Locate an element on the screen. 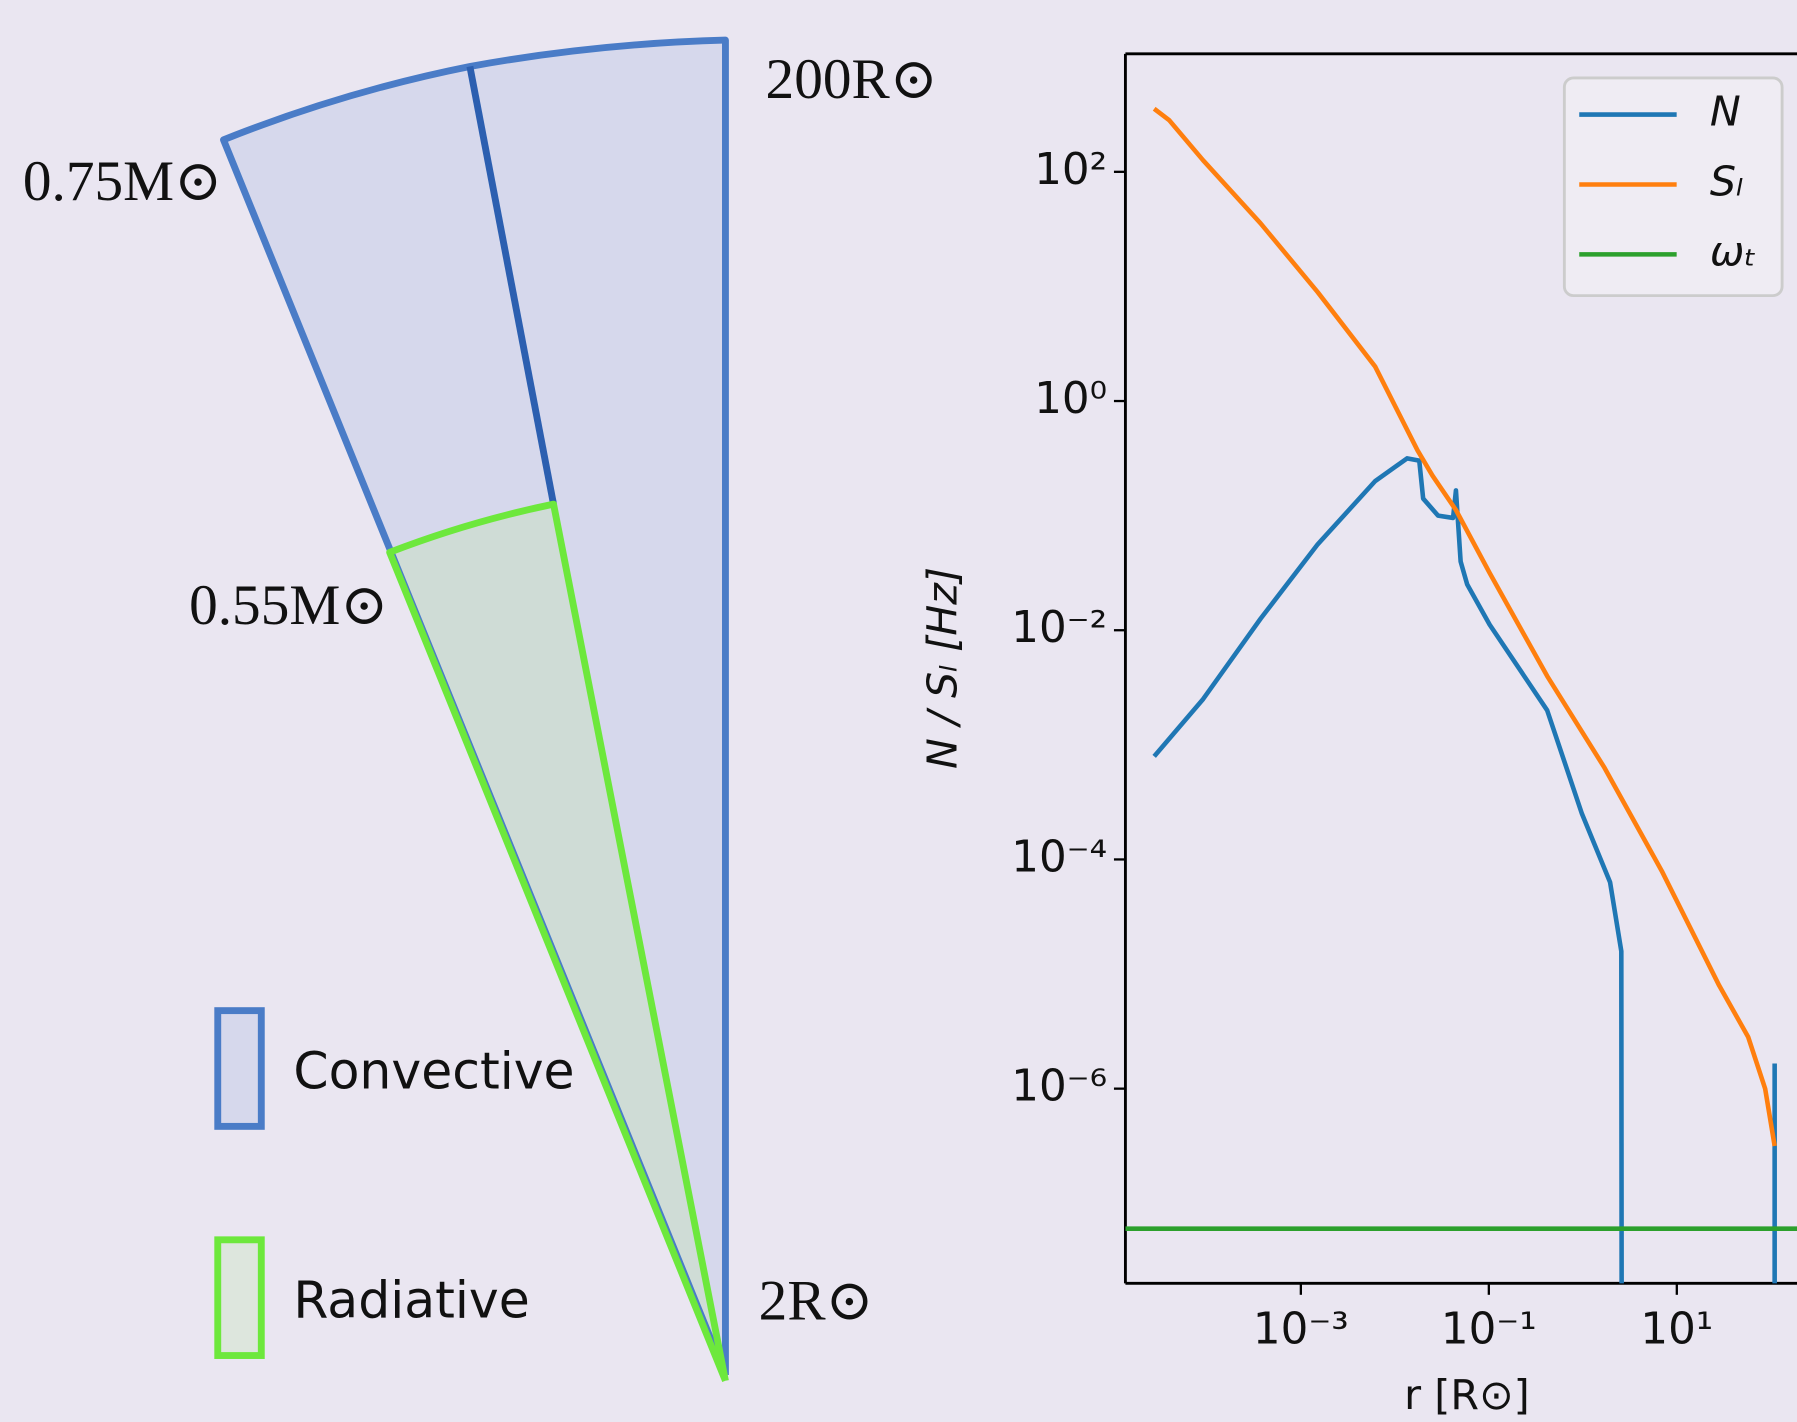 This screenshot has height=1422, width=1797. y-tick-label: 10² is located at coordinates (1070, 170).